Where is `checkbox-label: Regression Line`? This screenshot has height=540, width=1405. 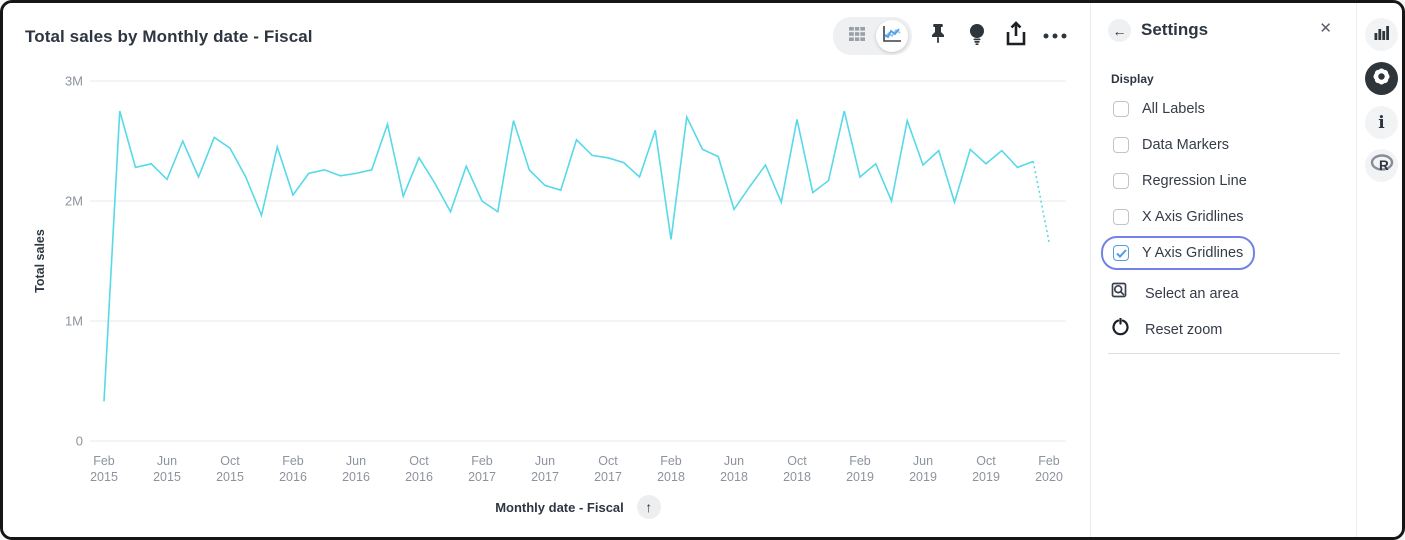
checkbox-label: Regression Line is located at coordinates (1194, 181).